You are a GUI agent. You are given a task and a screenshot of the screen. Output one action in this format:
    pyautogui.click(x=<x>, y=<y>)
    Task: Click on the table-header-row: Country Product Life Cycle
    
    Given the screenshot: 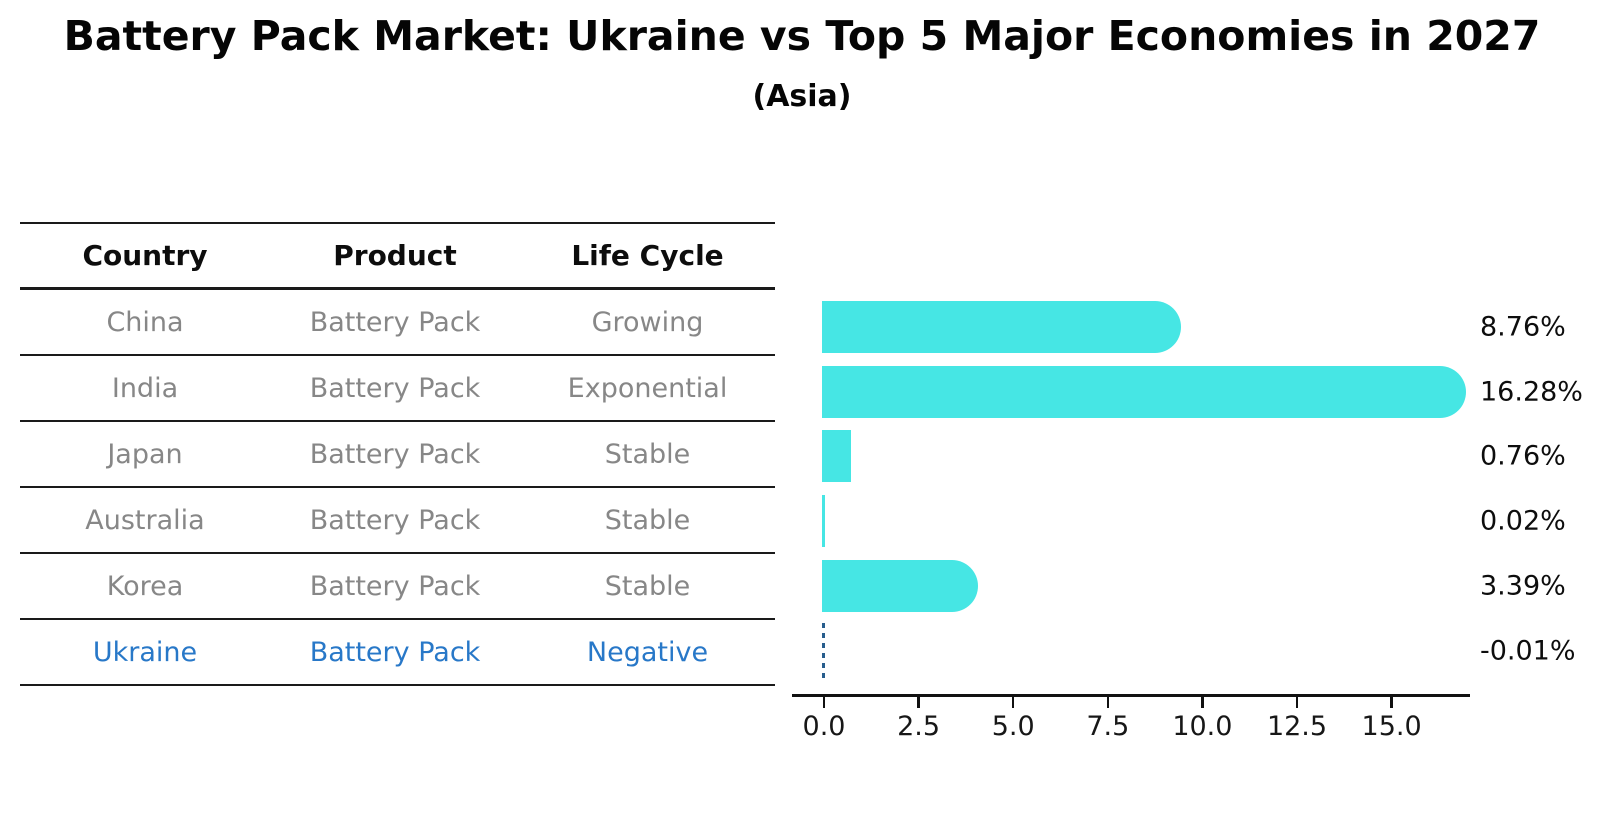 What is the action you would take?
    pyautogui.click(x=397, y=257)
    